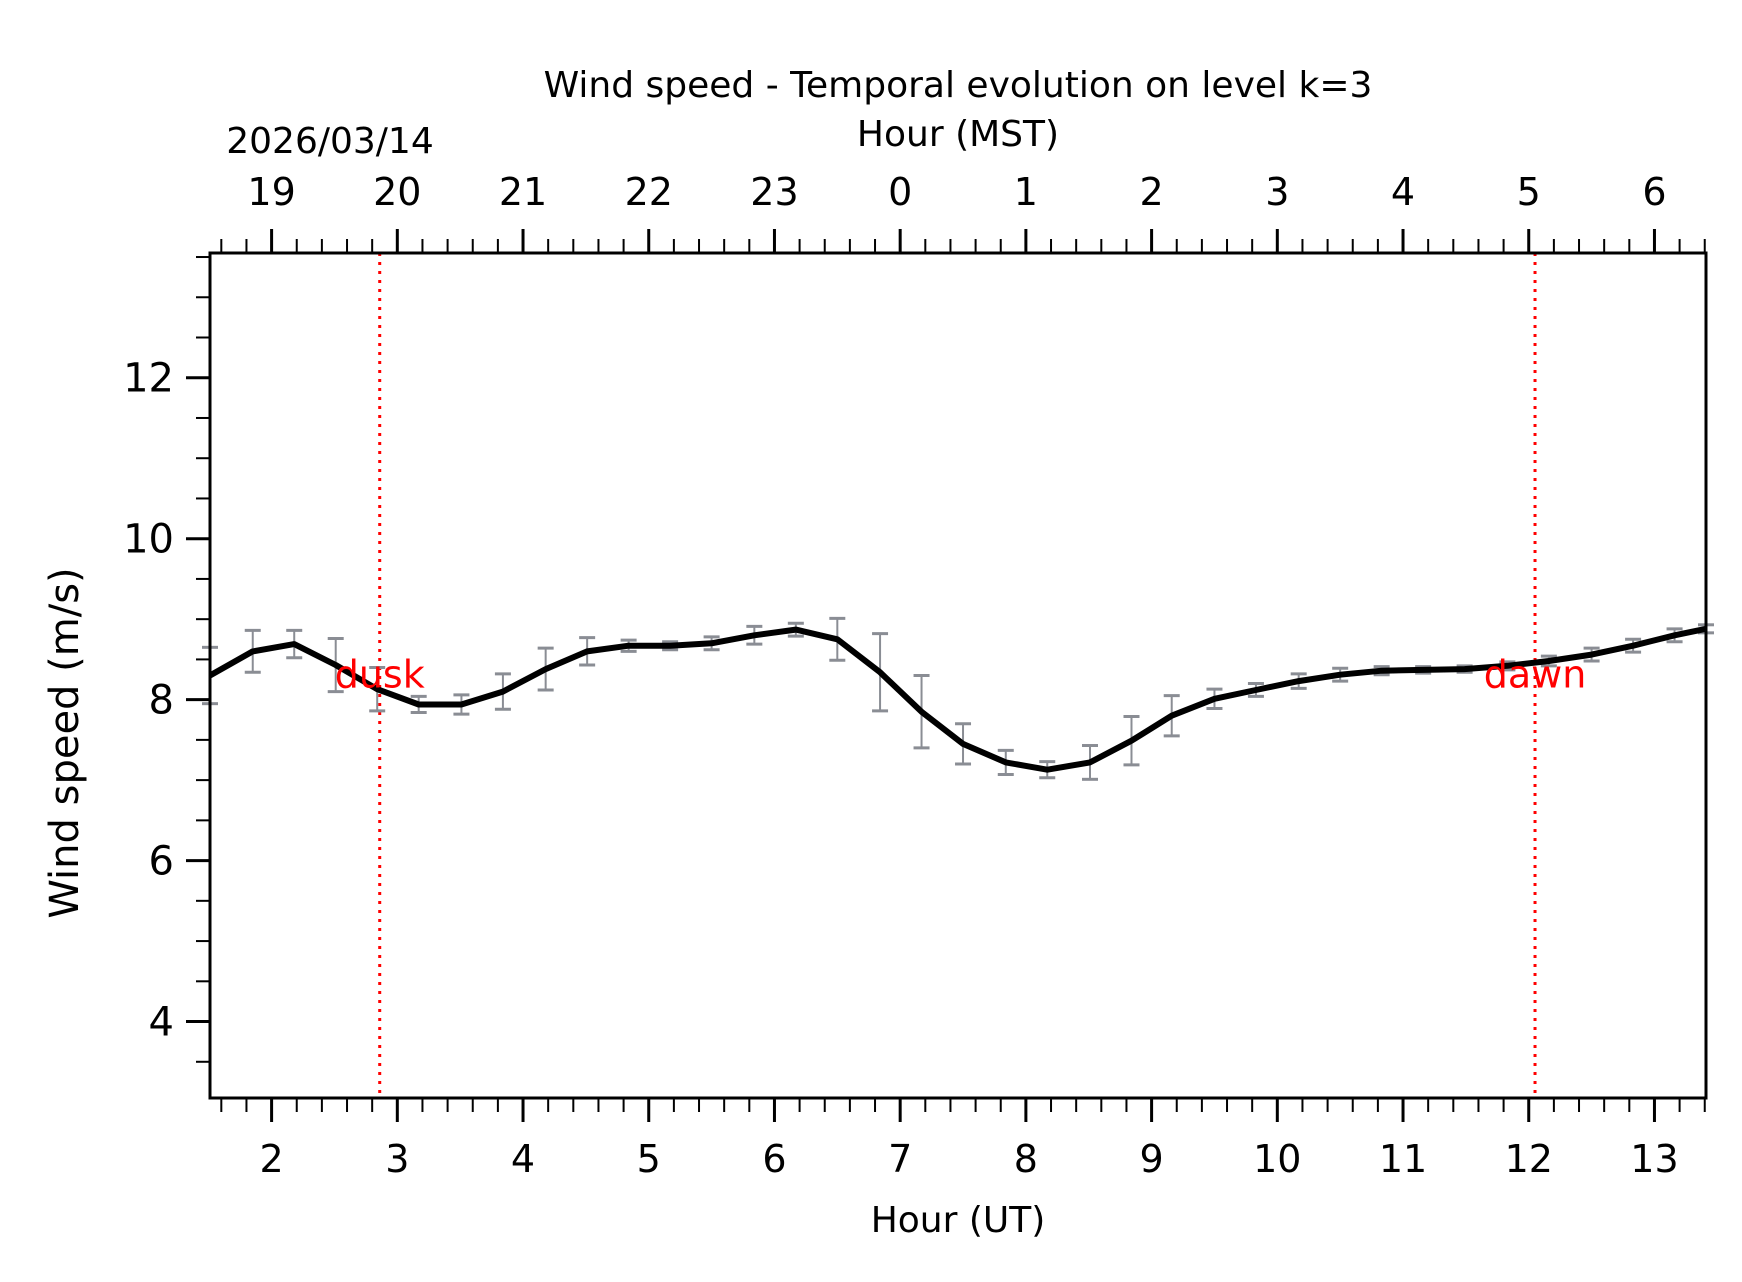 The image size is (1742, 1282). What do you see at coordinates (148, 701) in the screenshot?
I see `left-axis-tick-labels: 4 6 8 10 12` at bounding box center [148, 701].